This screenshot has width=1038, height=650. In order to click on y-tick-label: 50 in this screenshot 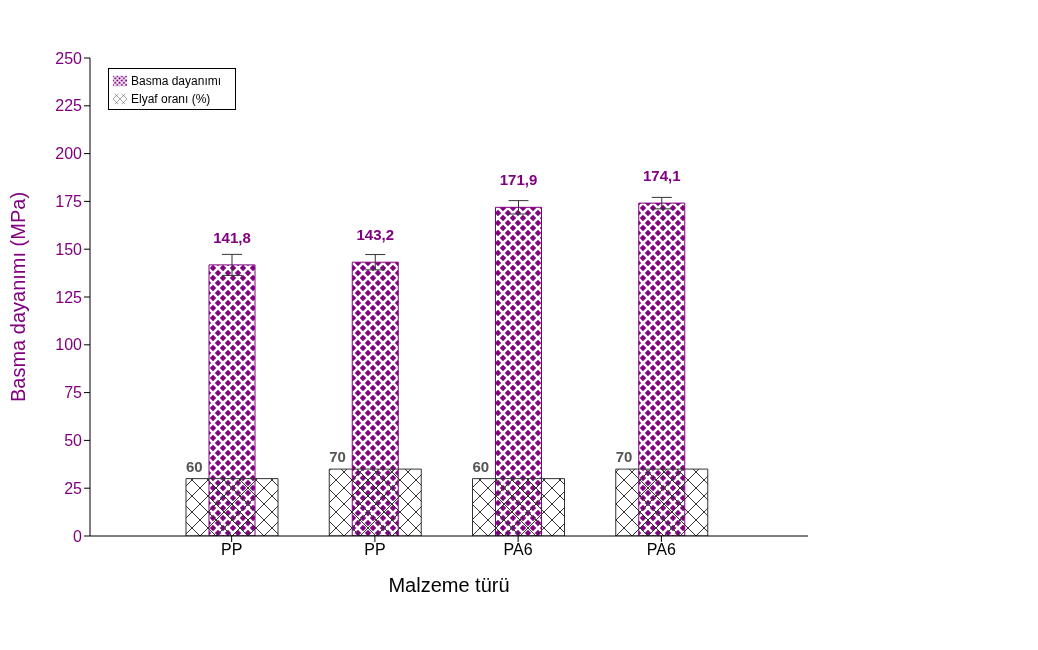, I will do `click(73, 441)`.